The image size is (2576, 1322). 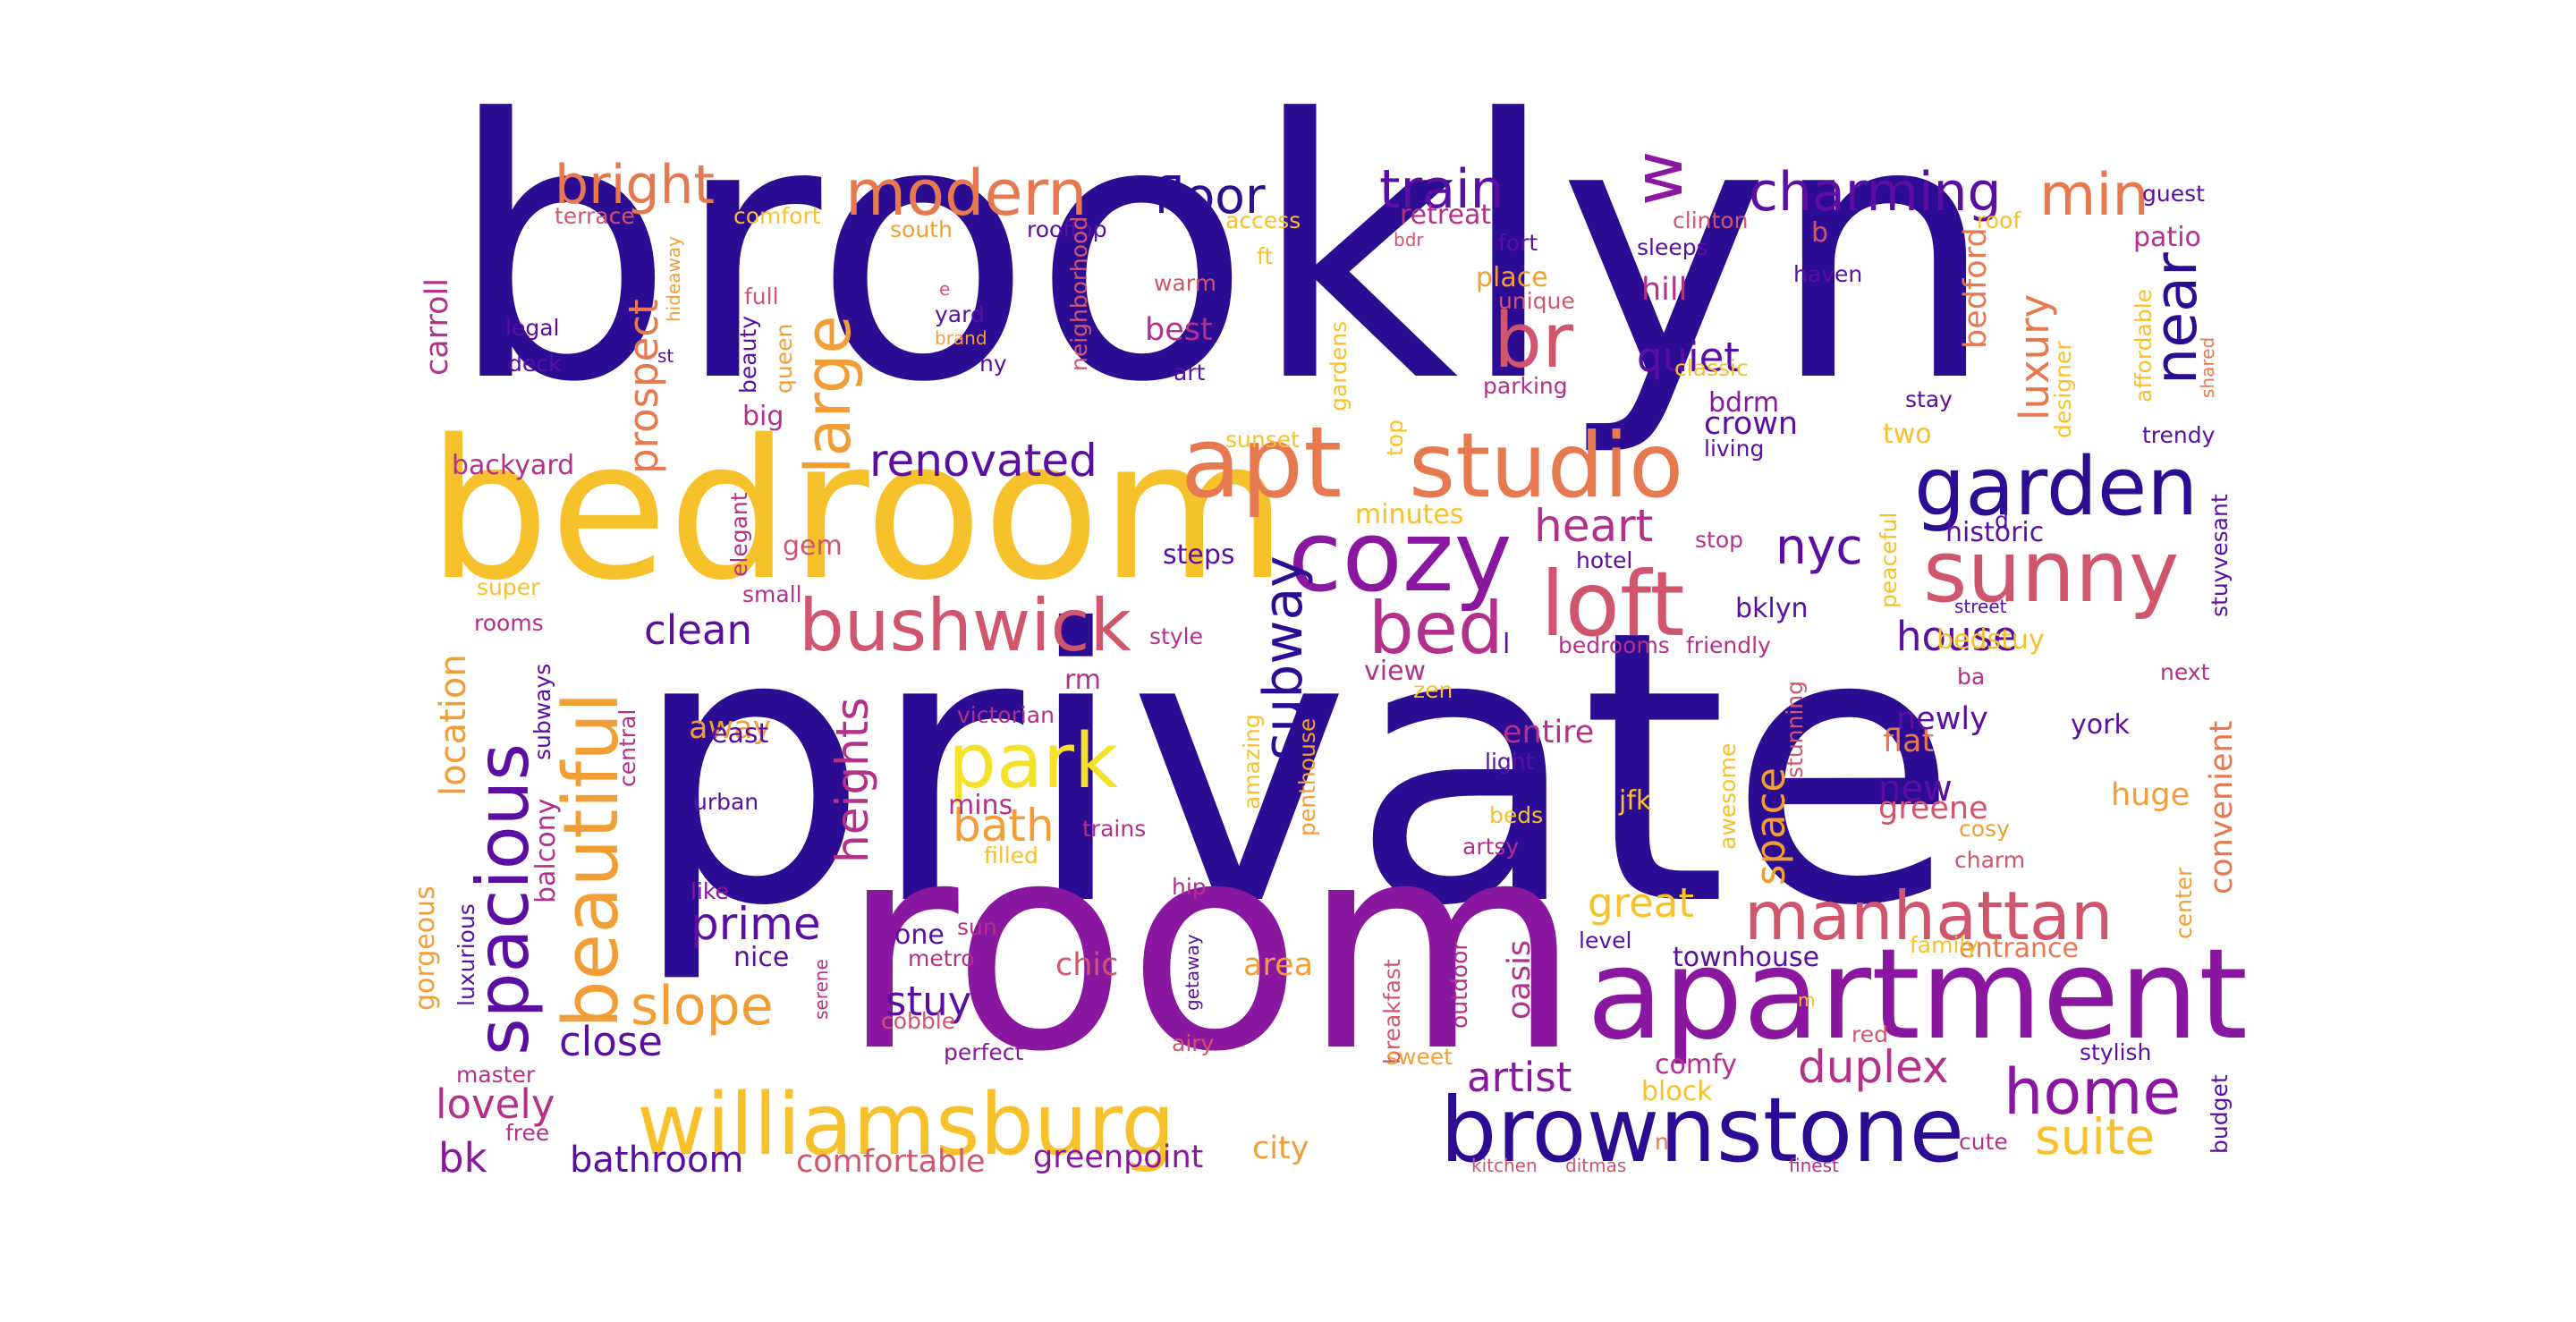 I want to click on word-williamsburg: williamsburg, so click(x=906, y=1125).